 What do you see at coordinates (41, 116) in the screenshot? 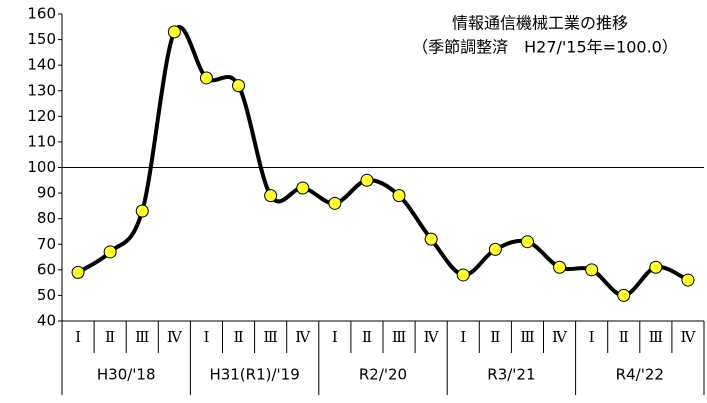
I see `y-tick-label: 120` at bounding box center [41, 116].